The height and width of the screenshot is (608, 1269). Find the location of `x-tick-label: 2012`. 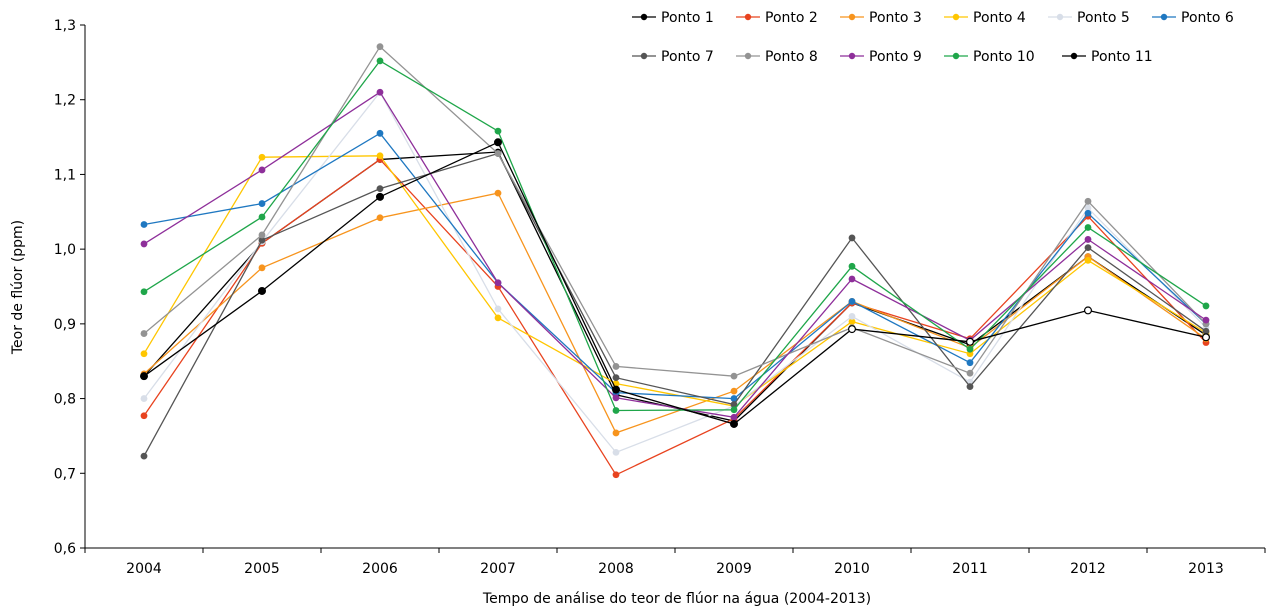

x-tick-label: 2012 is located at coordinates (1088, 569).